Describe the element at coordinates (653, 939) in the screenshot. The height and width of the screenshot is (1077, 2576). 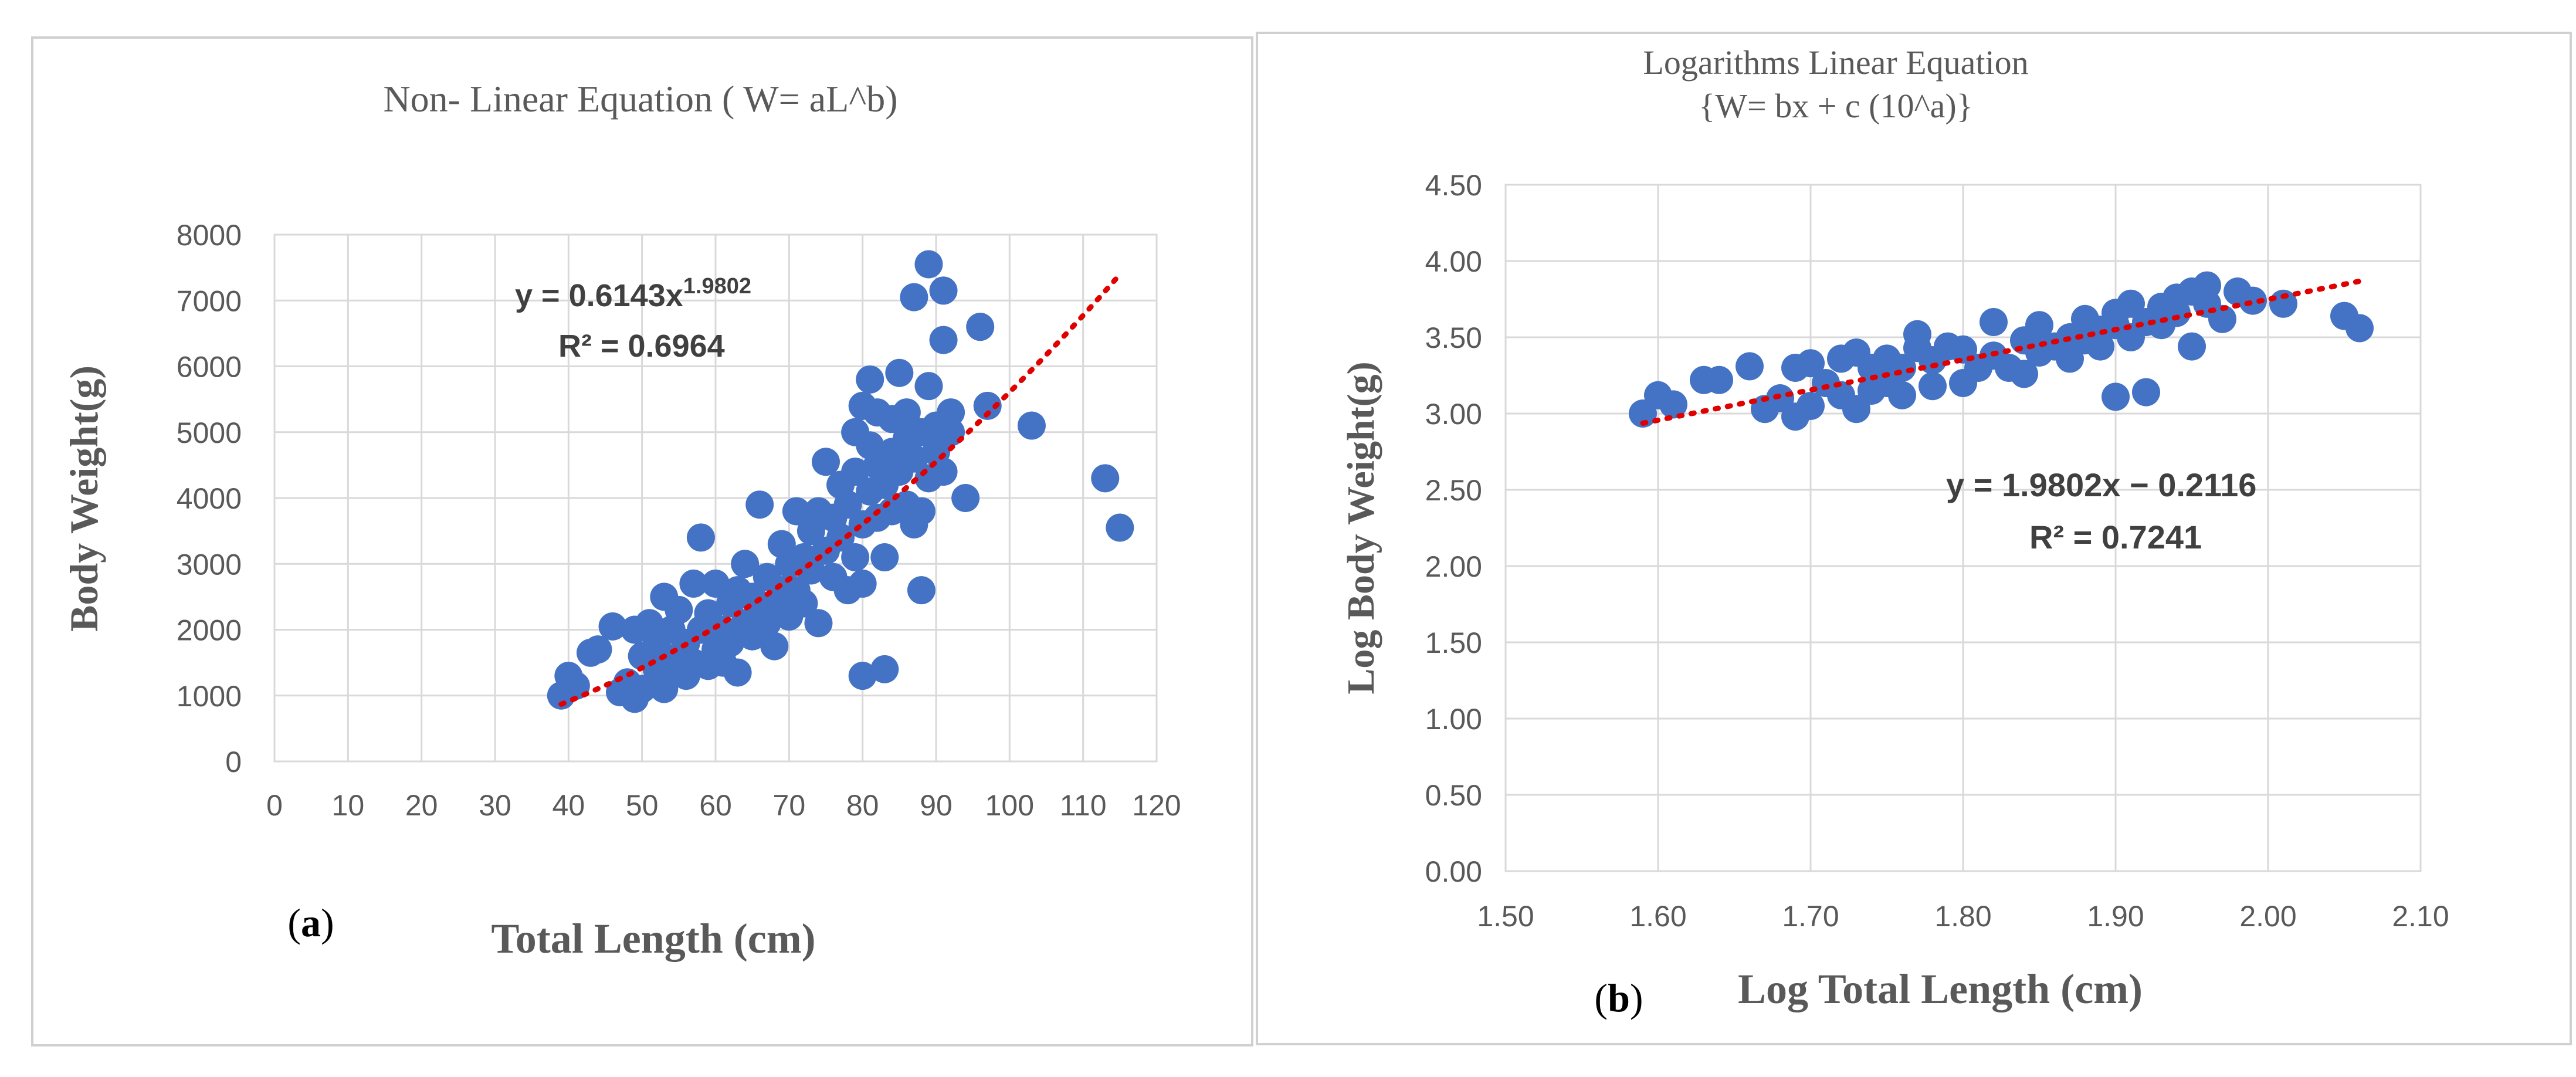
I see `panel-a-x-axis-title: Total Length (cm)` at that location.